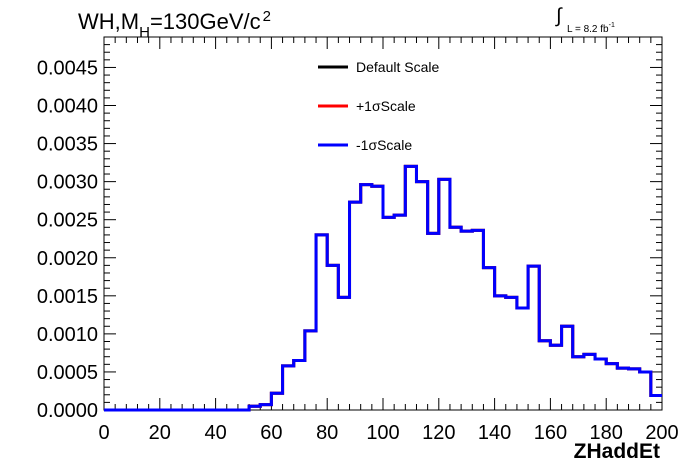 This screenshot has width=696, height=472. Describe the element at coordinates (606, 433) in the screenshot. I see `x-tick-label: 180` at that location.